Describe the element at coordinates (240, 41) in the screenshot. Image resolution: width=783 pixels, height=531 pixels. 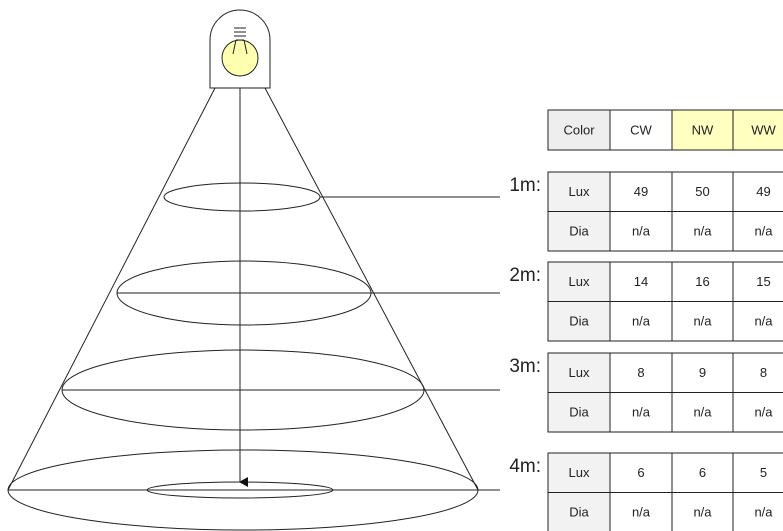
I see `bulb-filament` at that location.